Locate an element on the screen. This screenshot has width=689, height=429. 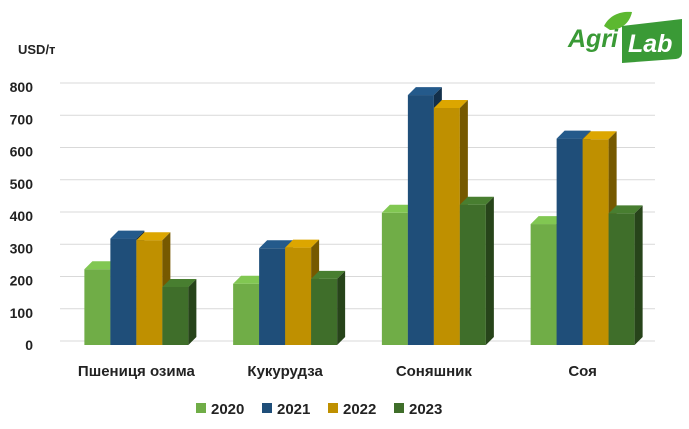
y-tick-label: 400 is located at coordinates (22, 216).